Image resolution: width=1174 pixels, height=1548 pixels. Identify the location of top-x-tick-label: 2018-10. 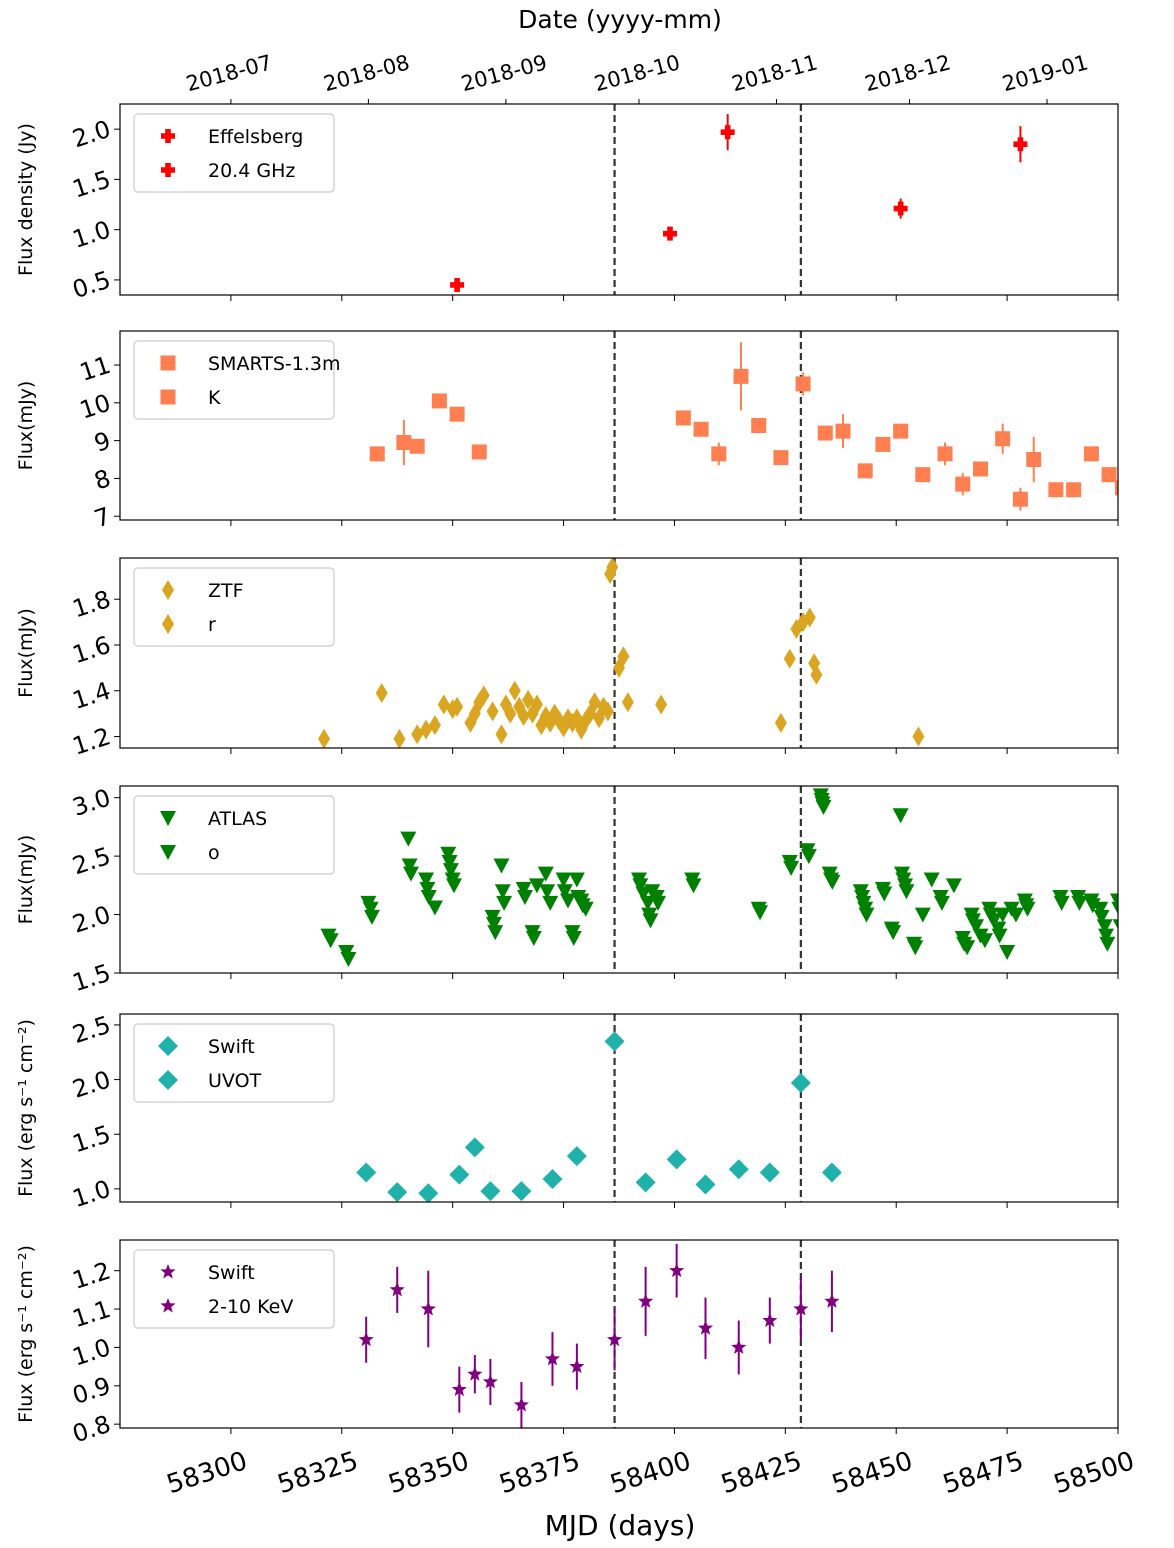
(637, 73).